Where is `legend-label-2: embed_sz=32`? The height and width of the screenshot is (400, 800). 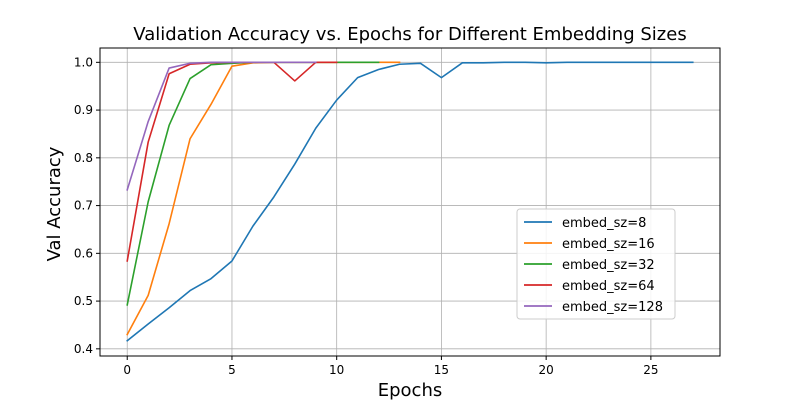 legend-label-2: embed_sz=32 is located at coordinates (608, 265).